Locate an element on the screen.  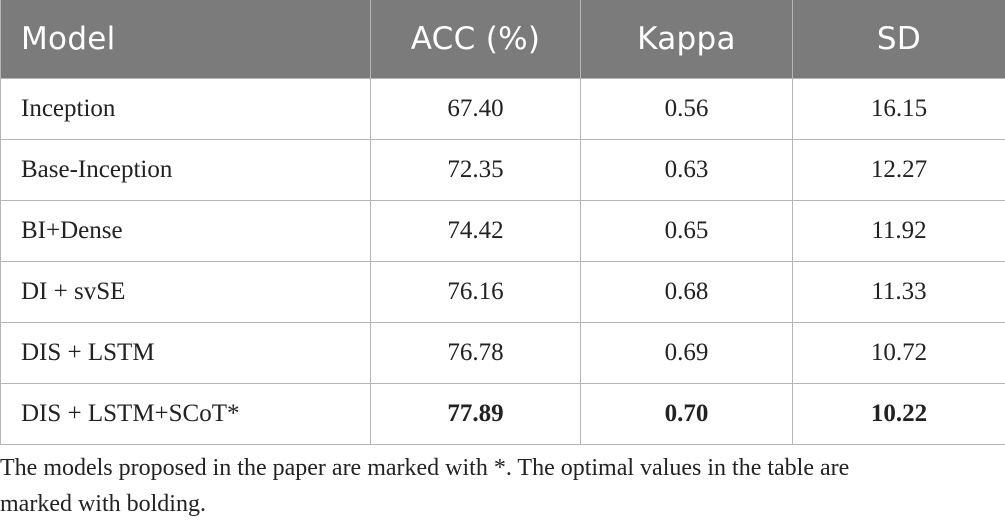
model-cell: DIS + LSTM is located at coordinates (185, 353).